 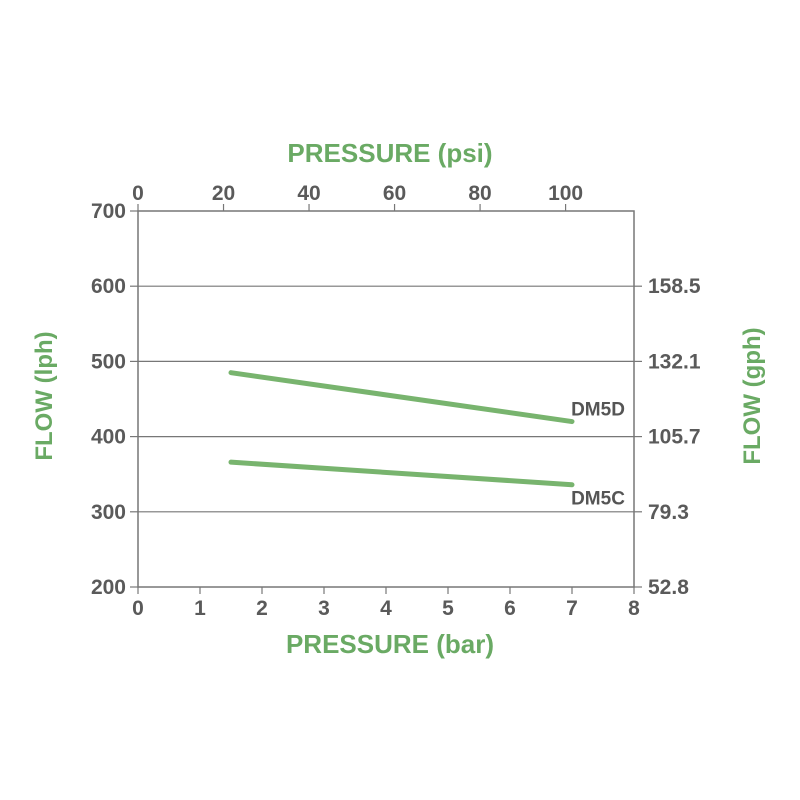 I want to click on bottom-tick-label: 6, so click(x=510, y=608).